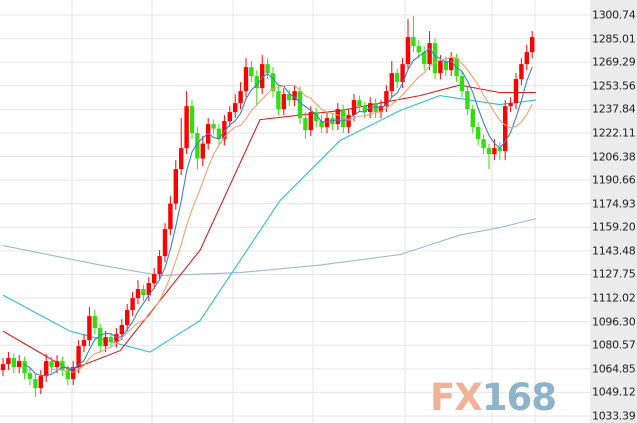 This screenshot has width=637, height=423. Describe the element at coordinates (614, 392) in the screenshot. I see `y-tick-label: 1049.12` at that location.